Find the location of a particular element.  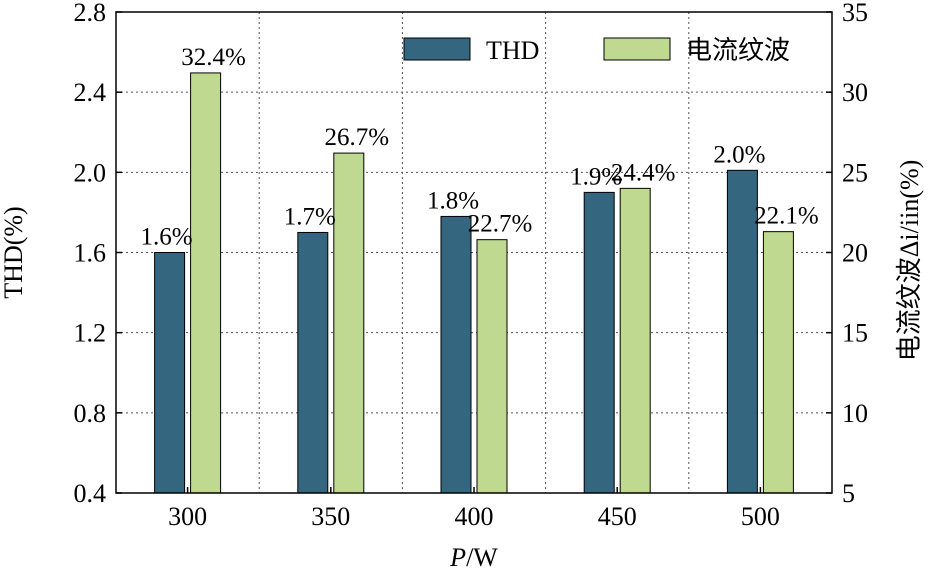

y-right-tick-label: 5 is located at coordinates (848, 493).